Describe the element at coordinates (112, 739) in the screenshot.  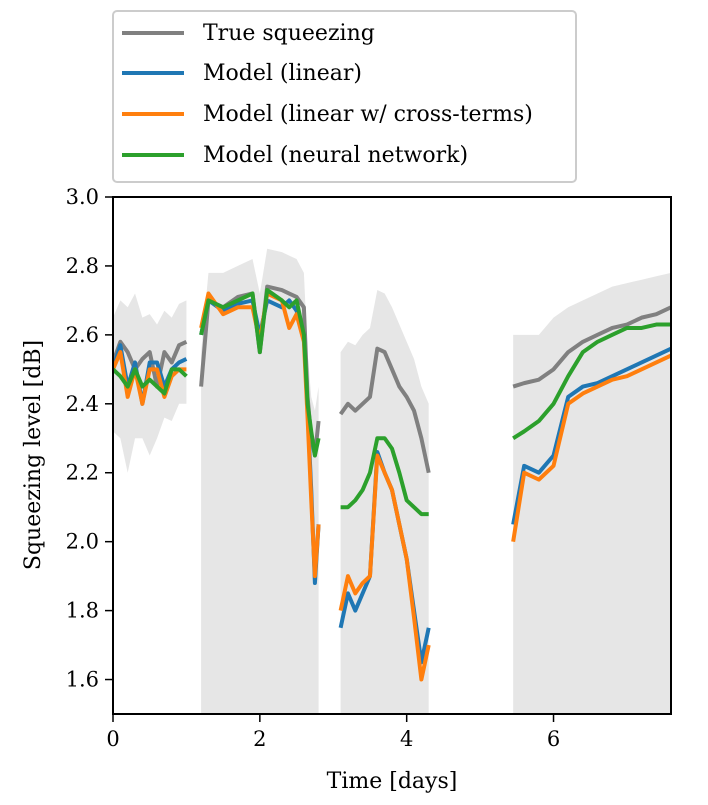
I see `x-tick-label: 0` at that location.